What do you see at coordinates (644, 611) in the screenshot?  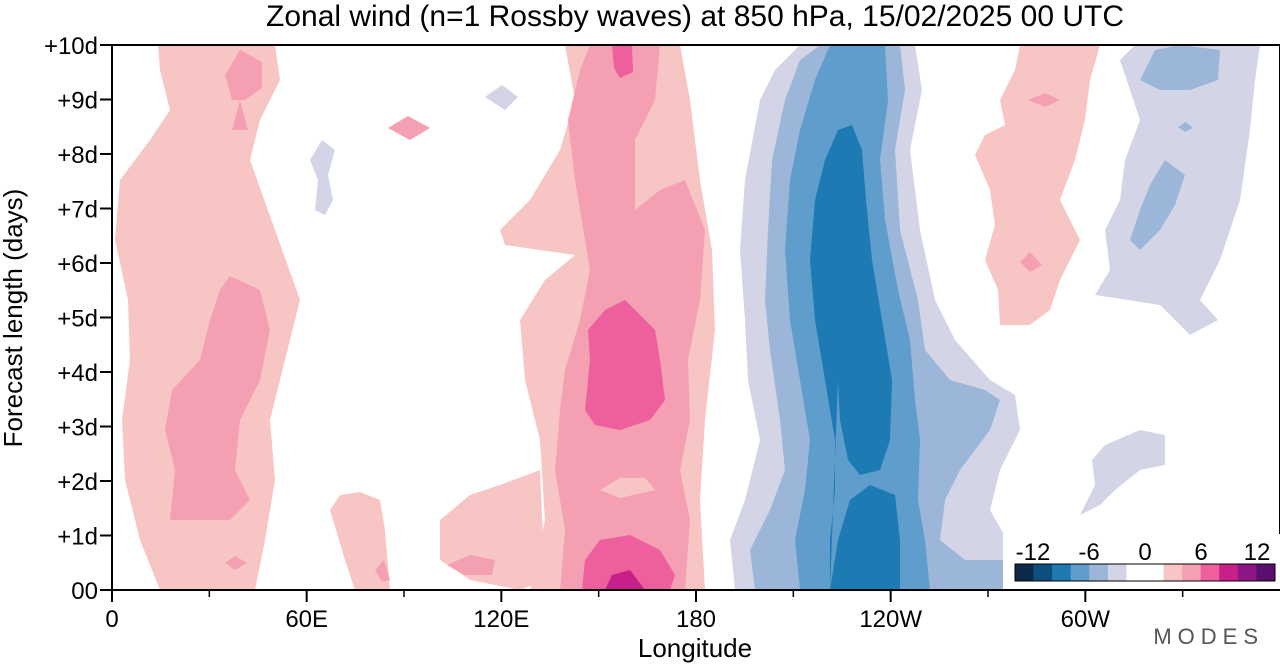 I see `x-axis: 0 60E 120E 180 120W 60W` at bounding box center [644, 611].